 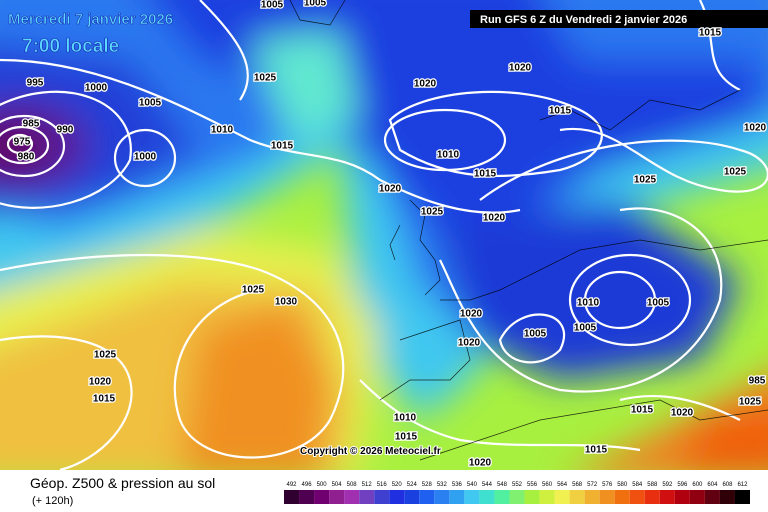 What do you see at coordinates (322, 485) in the screenshot?
I see `legend-label: 500` at bounding box center [322, 485].